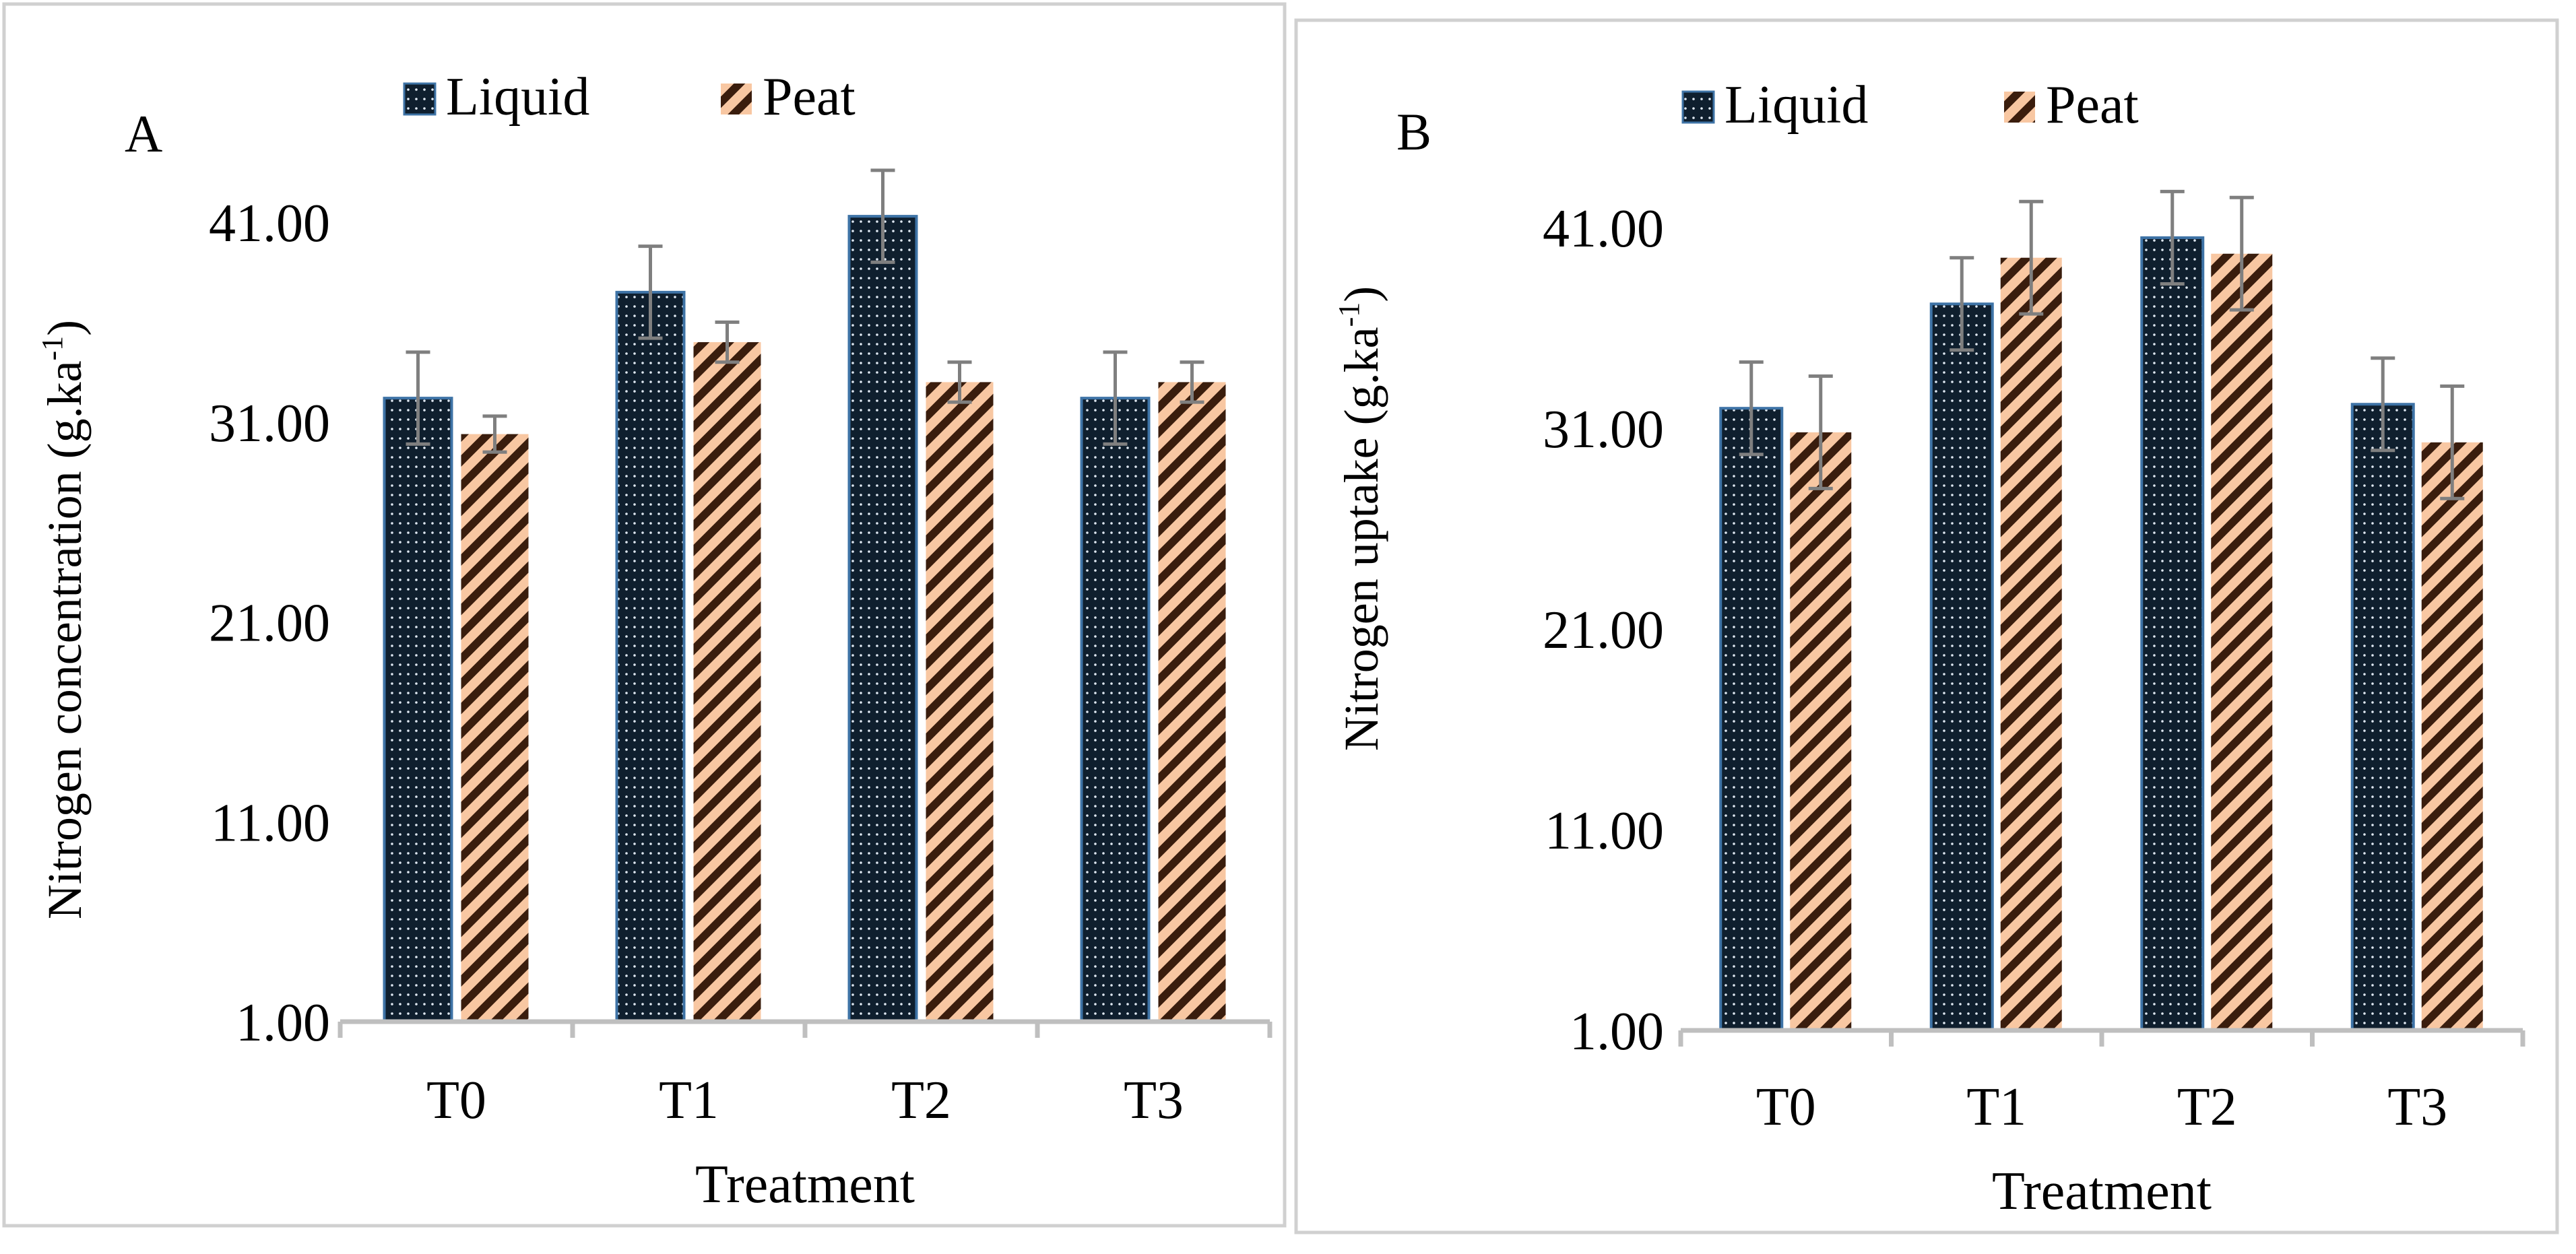 Image resolution: width=2576 pixels, height=1254 pixels. Describe the element at coordinates (64, 619) in the screenshot. I see `y-axis-title: Nitrogen concentration (g.ka-1)` at that location.